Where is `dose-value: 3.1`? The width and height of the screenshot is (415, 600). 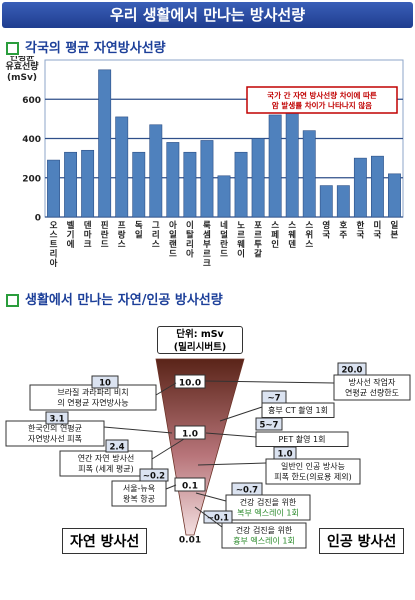
dose-value: 3.1 is located at coordinates (56, 420).